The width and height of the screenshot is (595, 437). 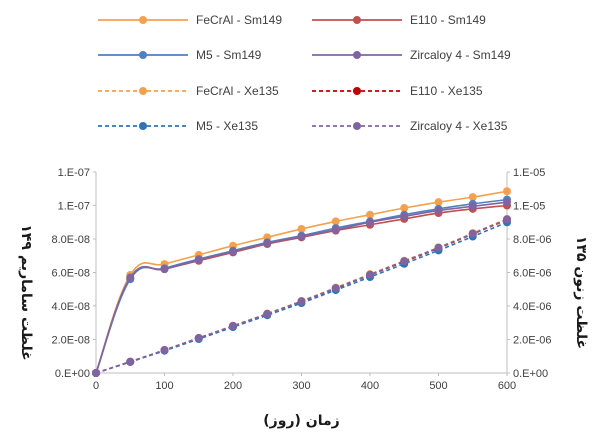 I want to click on x-axis-title: زمان (روز), so click(x=301, y=421).